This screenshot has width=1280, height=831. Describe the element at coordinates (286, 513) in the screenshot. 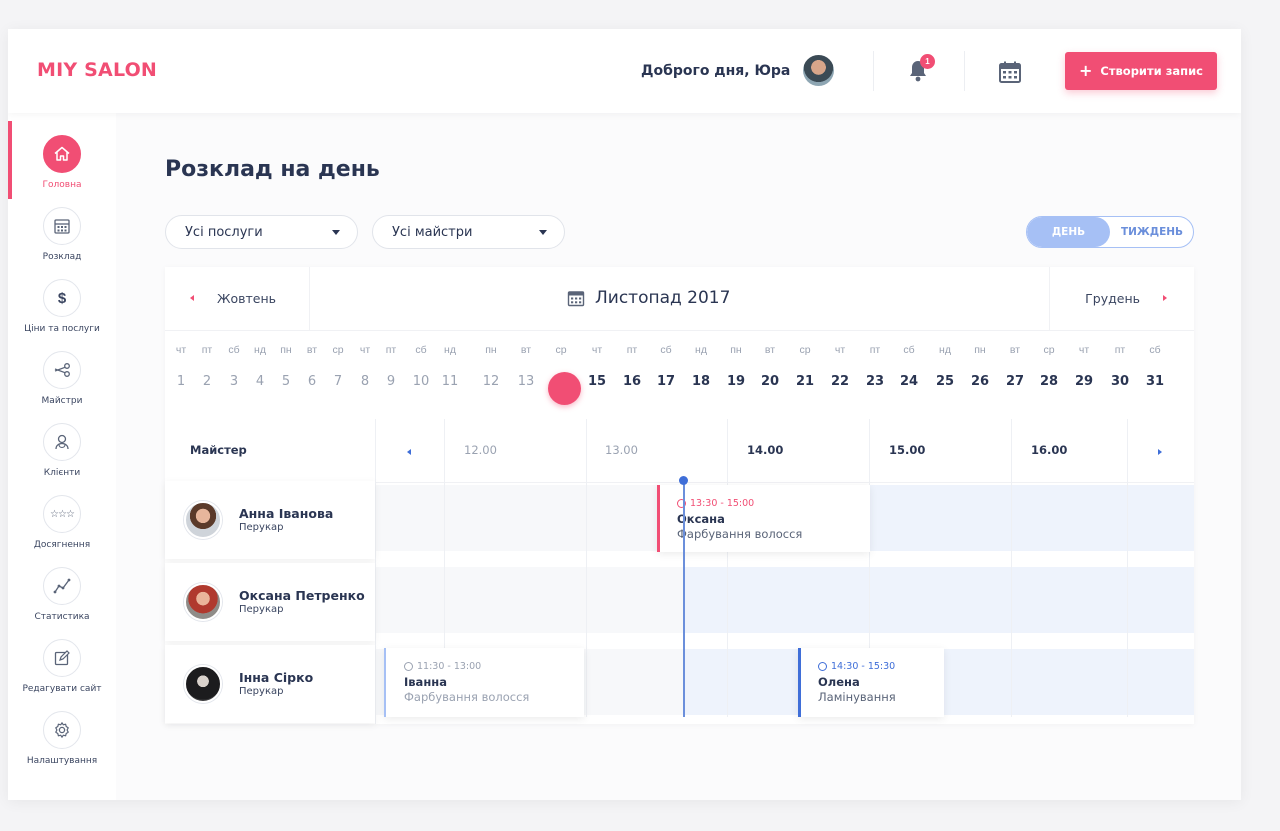

I see `master-name: Анна Іванова` at that location.